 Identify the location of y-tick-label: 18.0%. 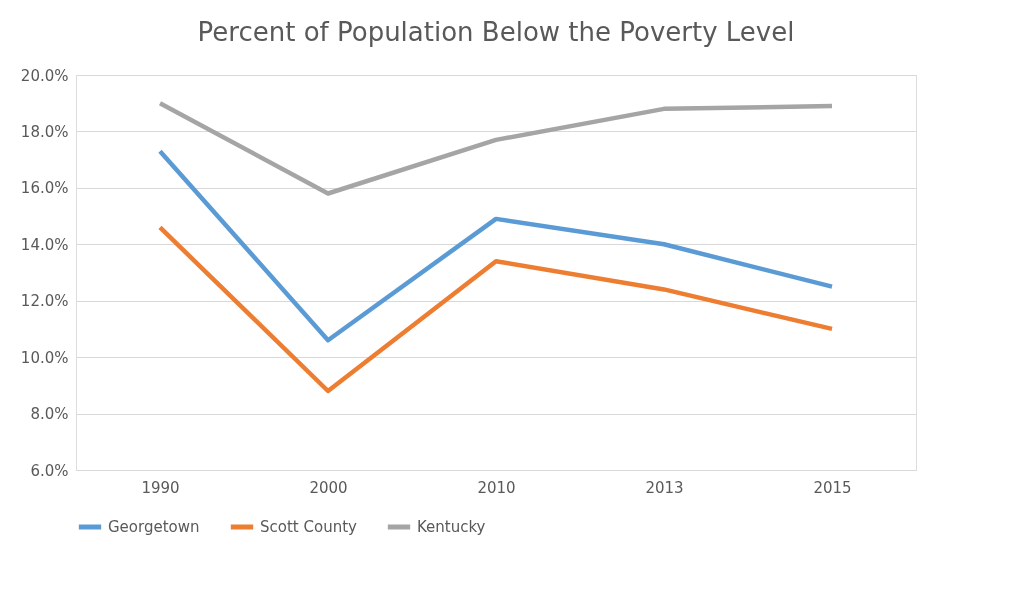
(44, 131).